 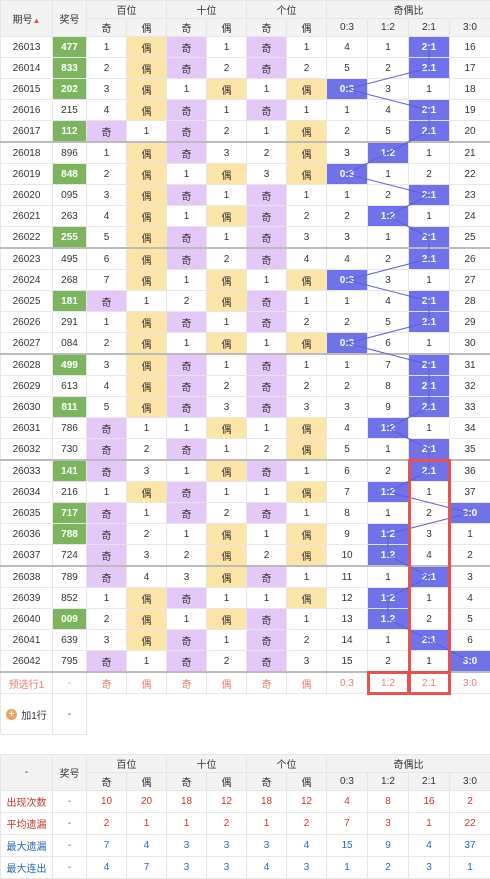 What do you see at coordinates (27, 19) in the screenshot?
I see `issue-header: 期号▲` at bounding box center [27, 19].